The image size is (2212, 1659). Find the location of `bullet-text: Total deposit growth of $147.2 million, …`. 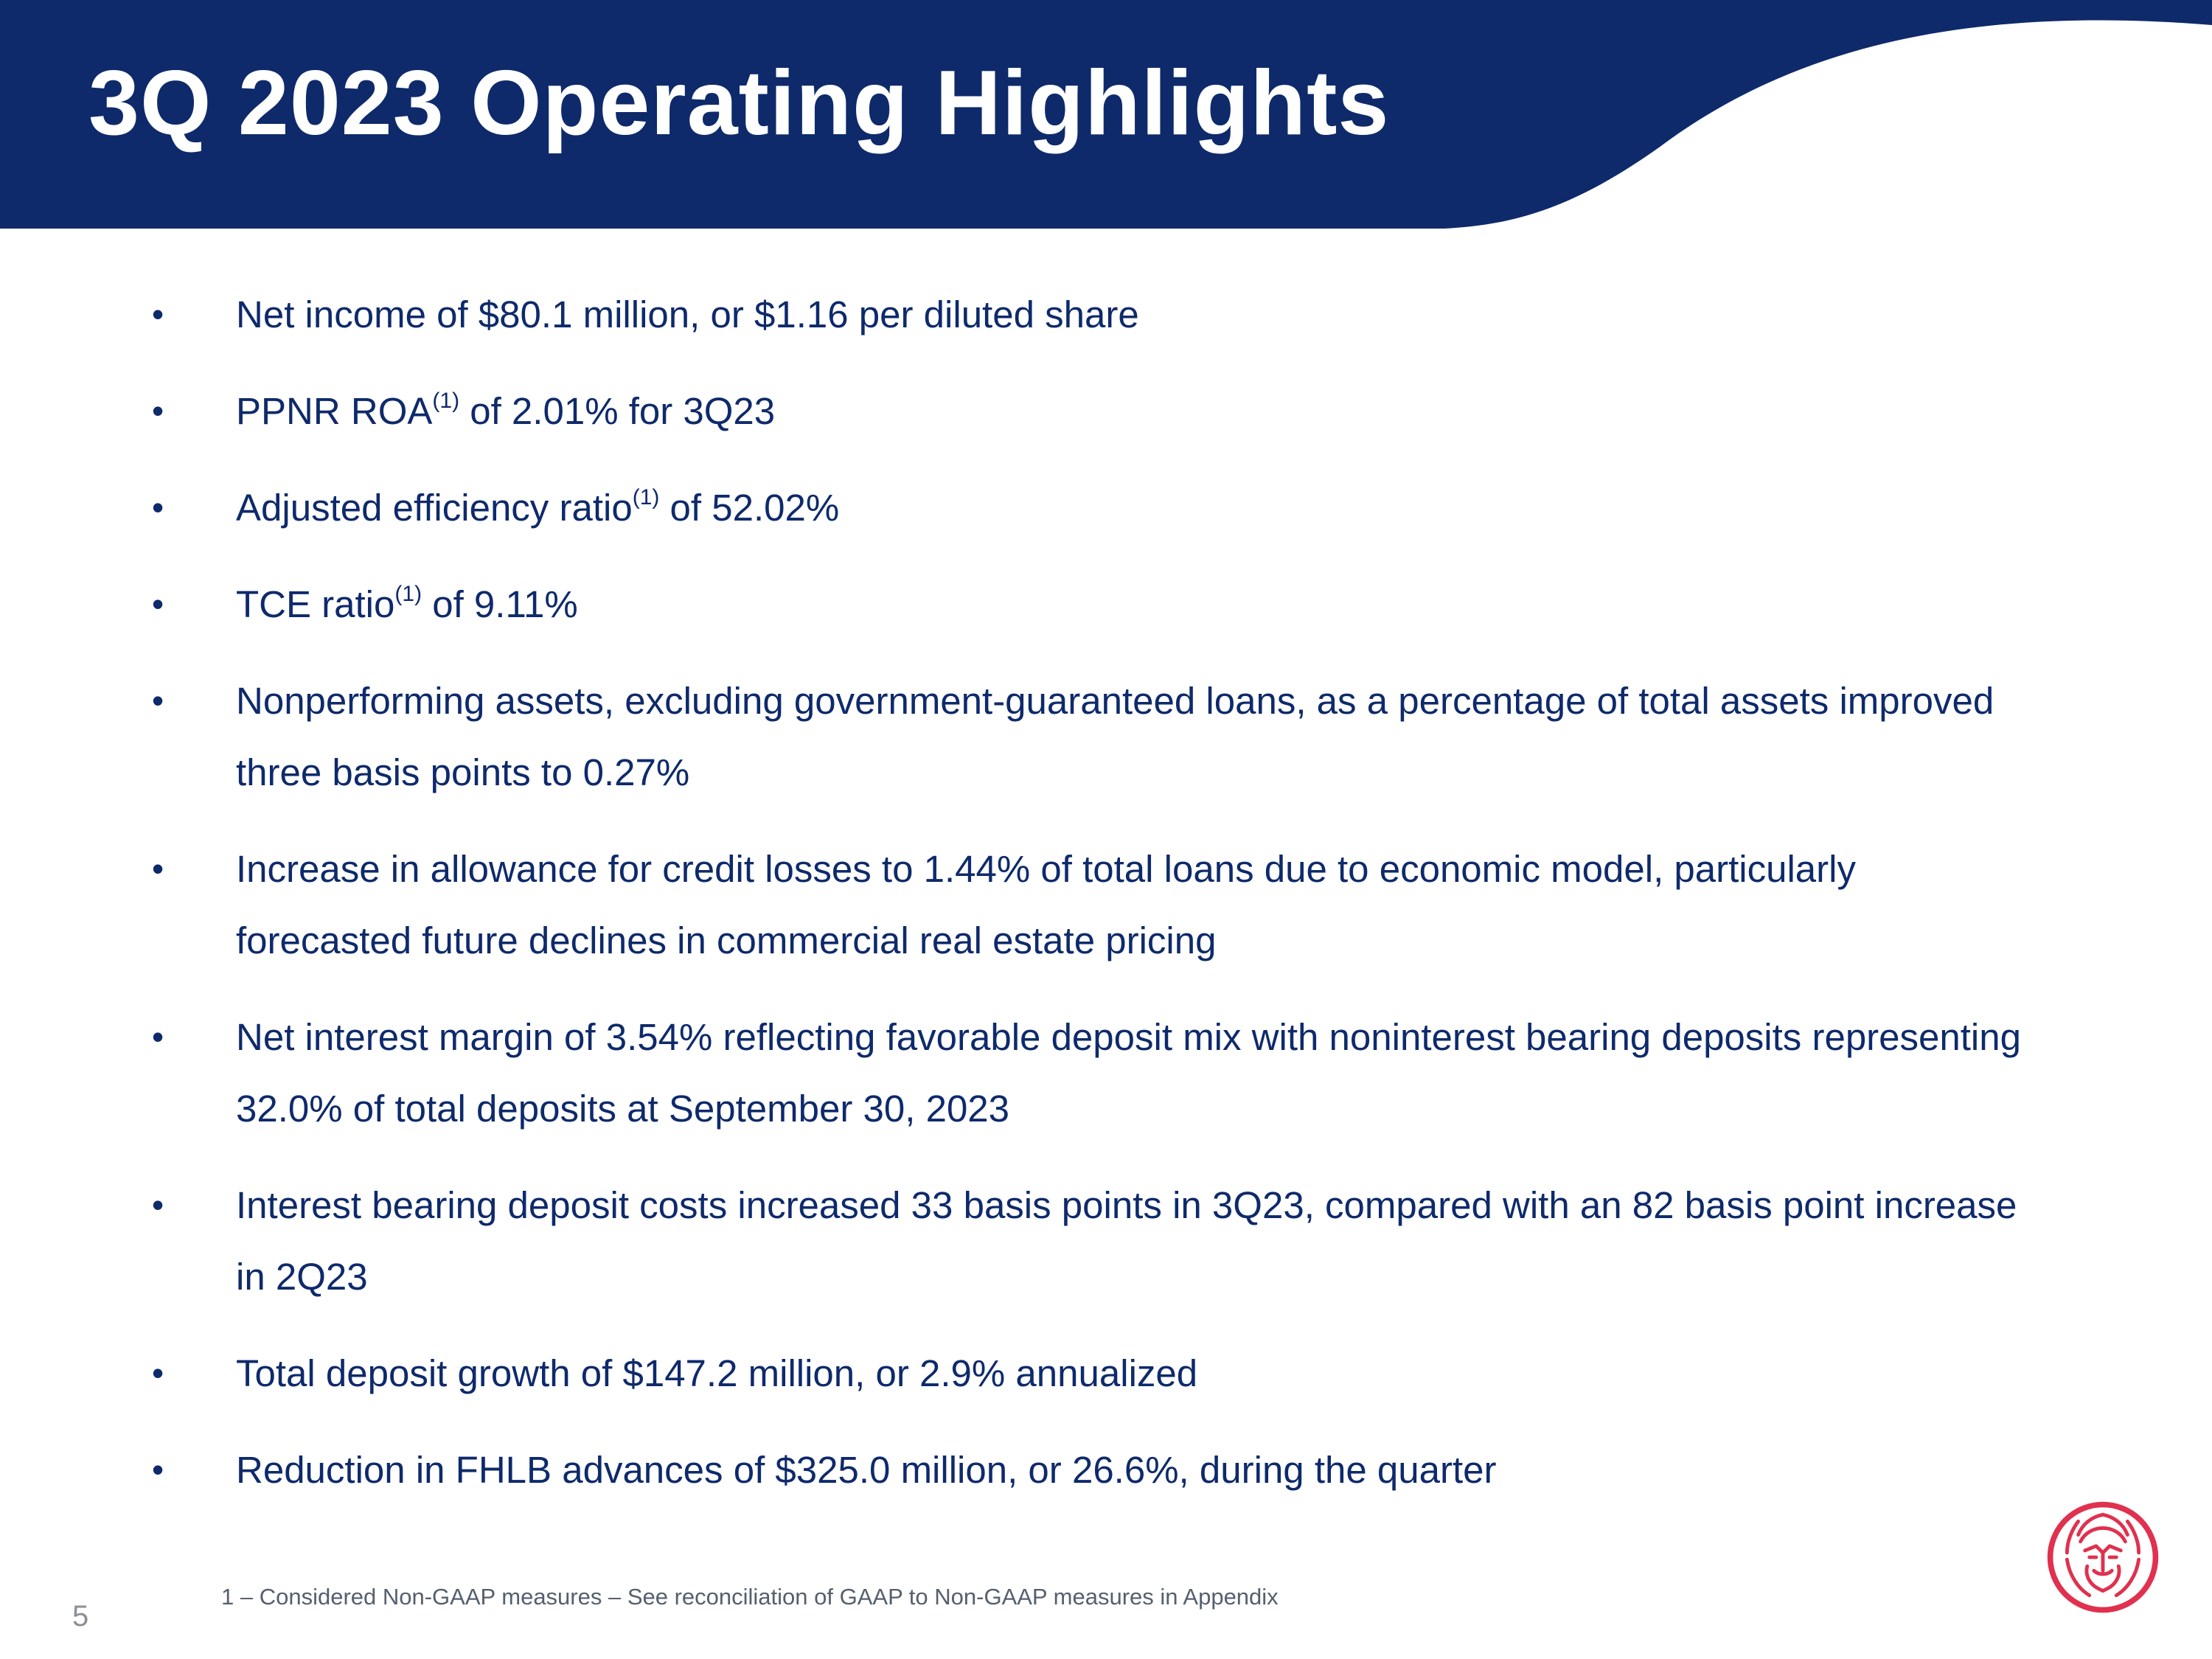

bullet-text: Total deposit growth of $147.2 million, … is located at coordinates (717, 1373).